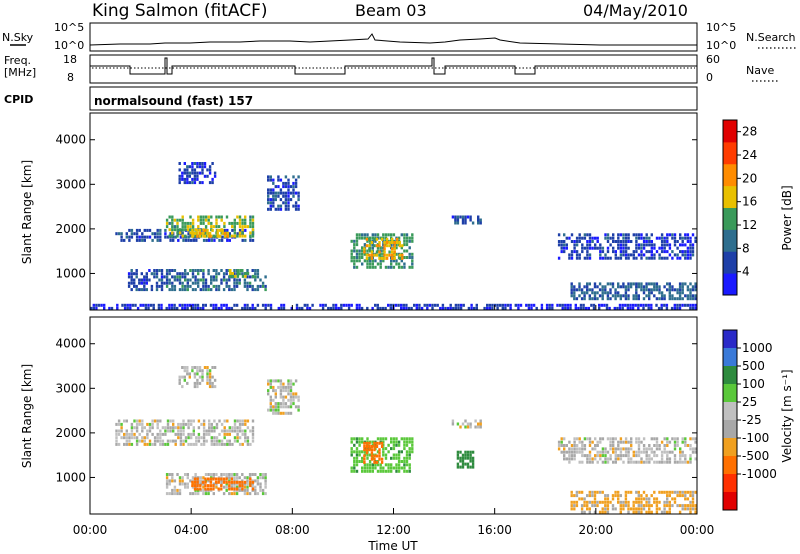  Describe the element at coordinates (69, 27) in the screenshot. I see `sky-left-tick-top: 10^5` at that location.